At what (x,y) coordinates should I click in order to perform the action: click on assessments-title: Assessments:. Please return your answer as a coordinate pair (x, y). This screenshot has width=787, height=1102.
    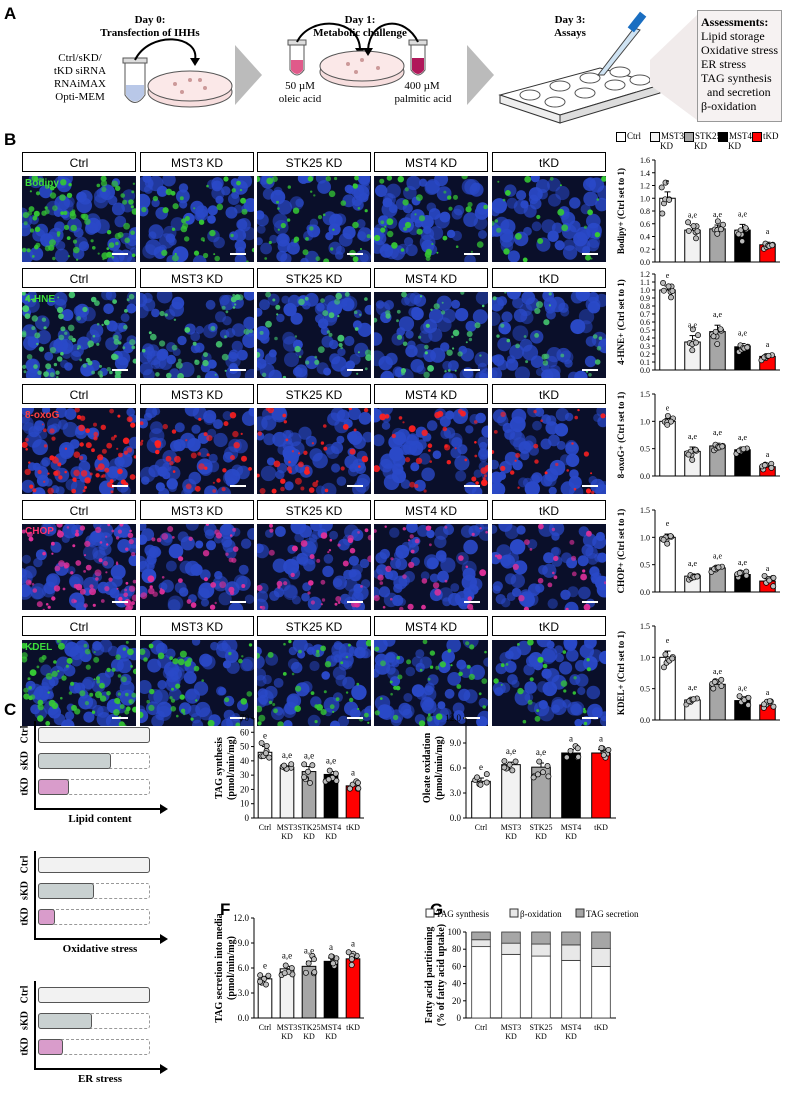
    Looking at the image, I should click on (735, 22).